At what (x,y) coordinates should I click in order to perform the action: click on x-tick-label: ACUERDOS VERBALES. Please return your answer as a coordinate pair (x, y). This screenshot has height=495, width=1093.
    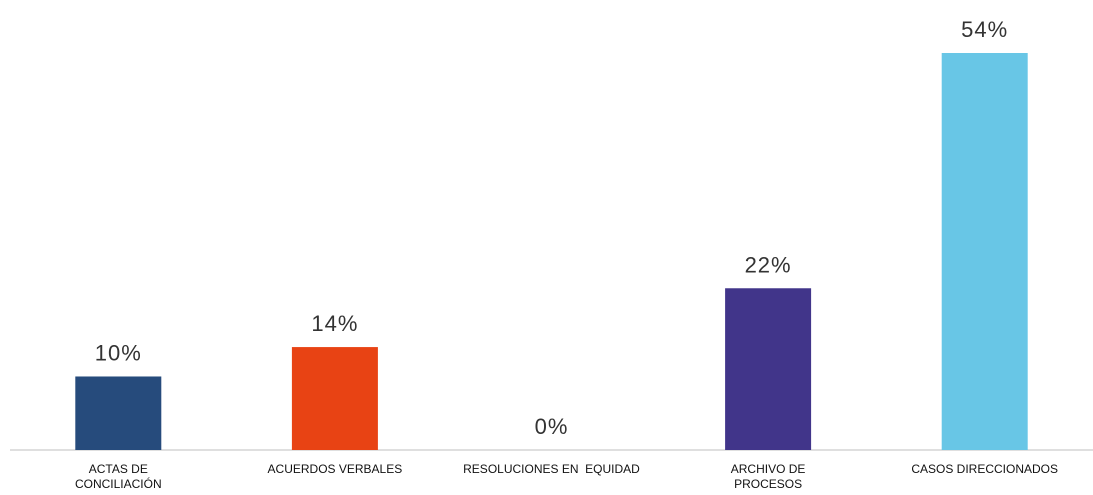
    Looking at the image, I should click on (335, 469).